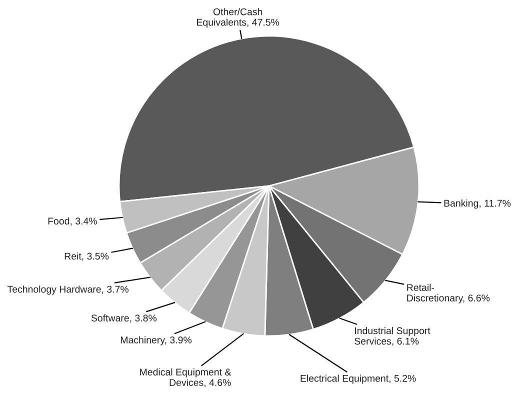  I want to click on slice-label: Food, 3.4%, so click(72, 221).